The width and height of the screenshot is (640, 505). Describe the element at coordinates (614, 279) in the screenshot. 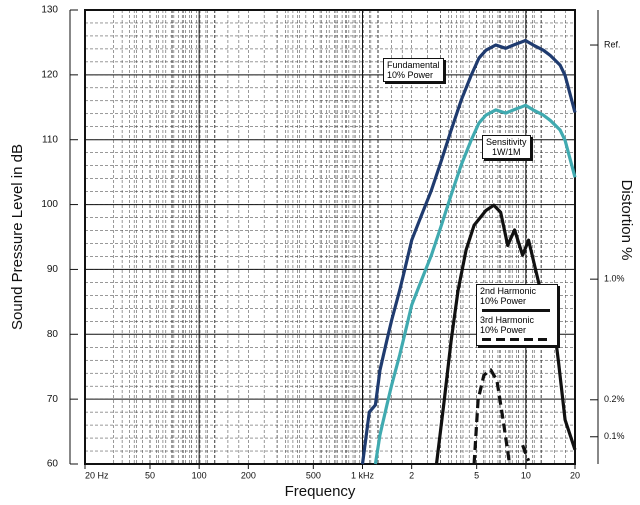

I see `y2-tick-label: 1.0%` at that location.